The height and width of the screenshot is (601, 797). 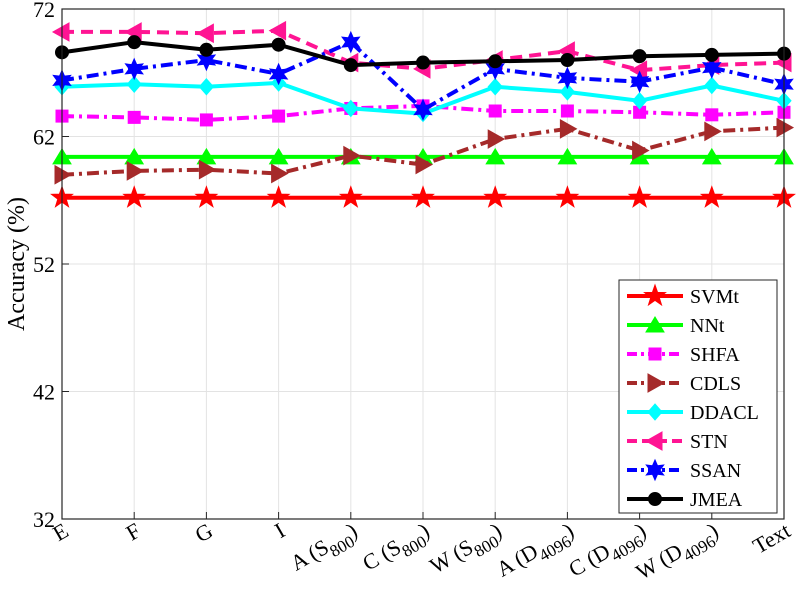 I want to click on x-tick-base: W (S, so click(x=451, y=556).